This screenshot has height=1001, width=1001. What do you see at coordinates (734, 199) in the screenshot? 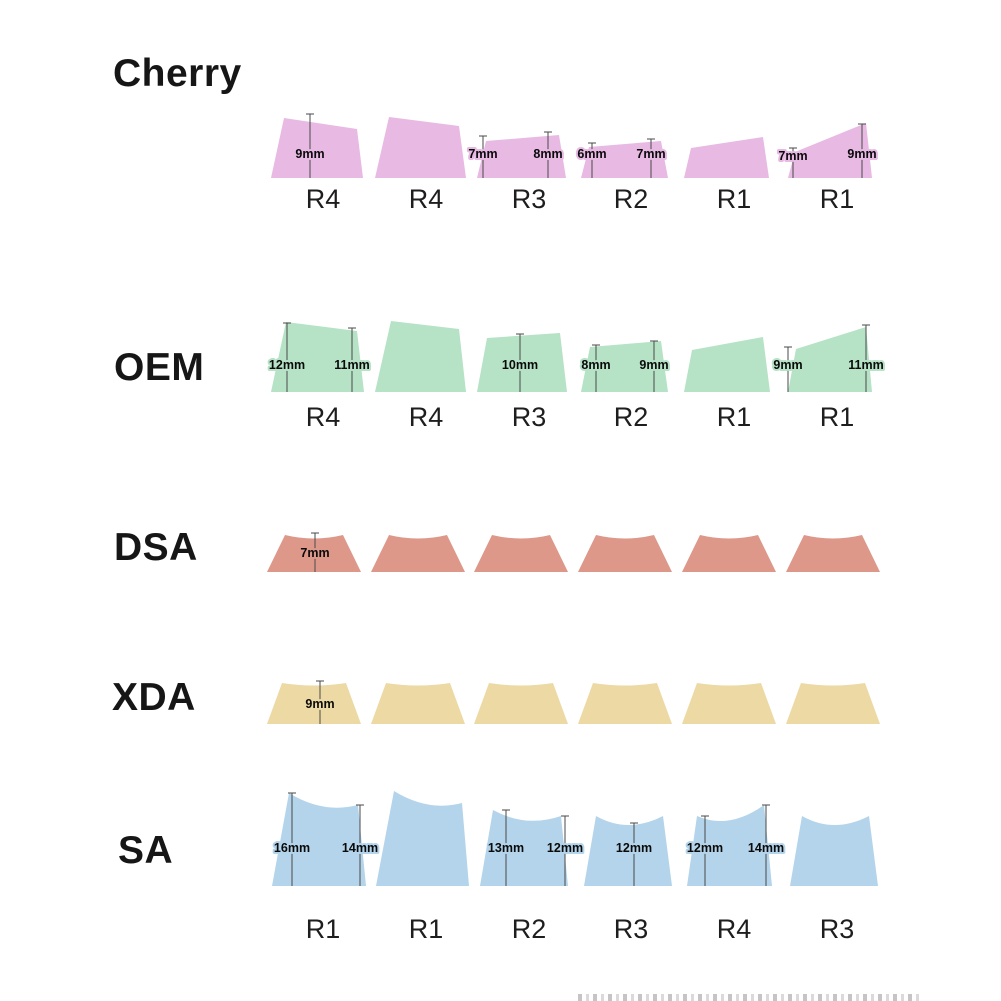
I see `row-label-cherry-5: R1` at bounding box center [734, 199].